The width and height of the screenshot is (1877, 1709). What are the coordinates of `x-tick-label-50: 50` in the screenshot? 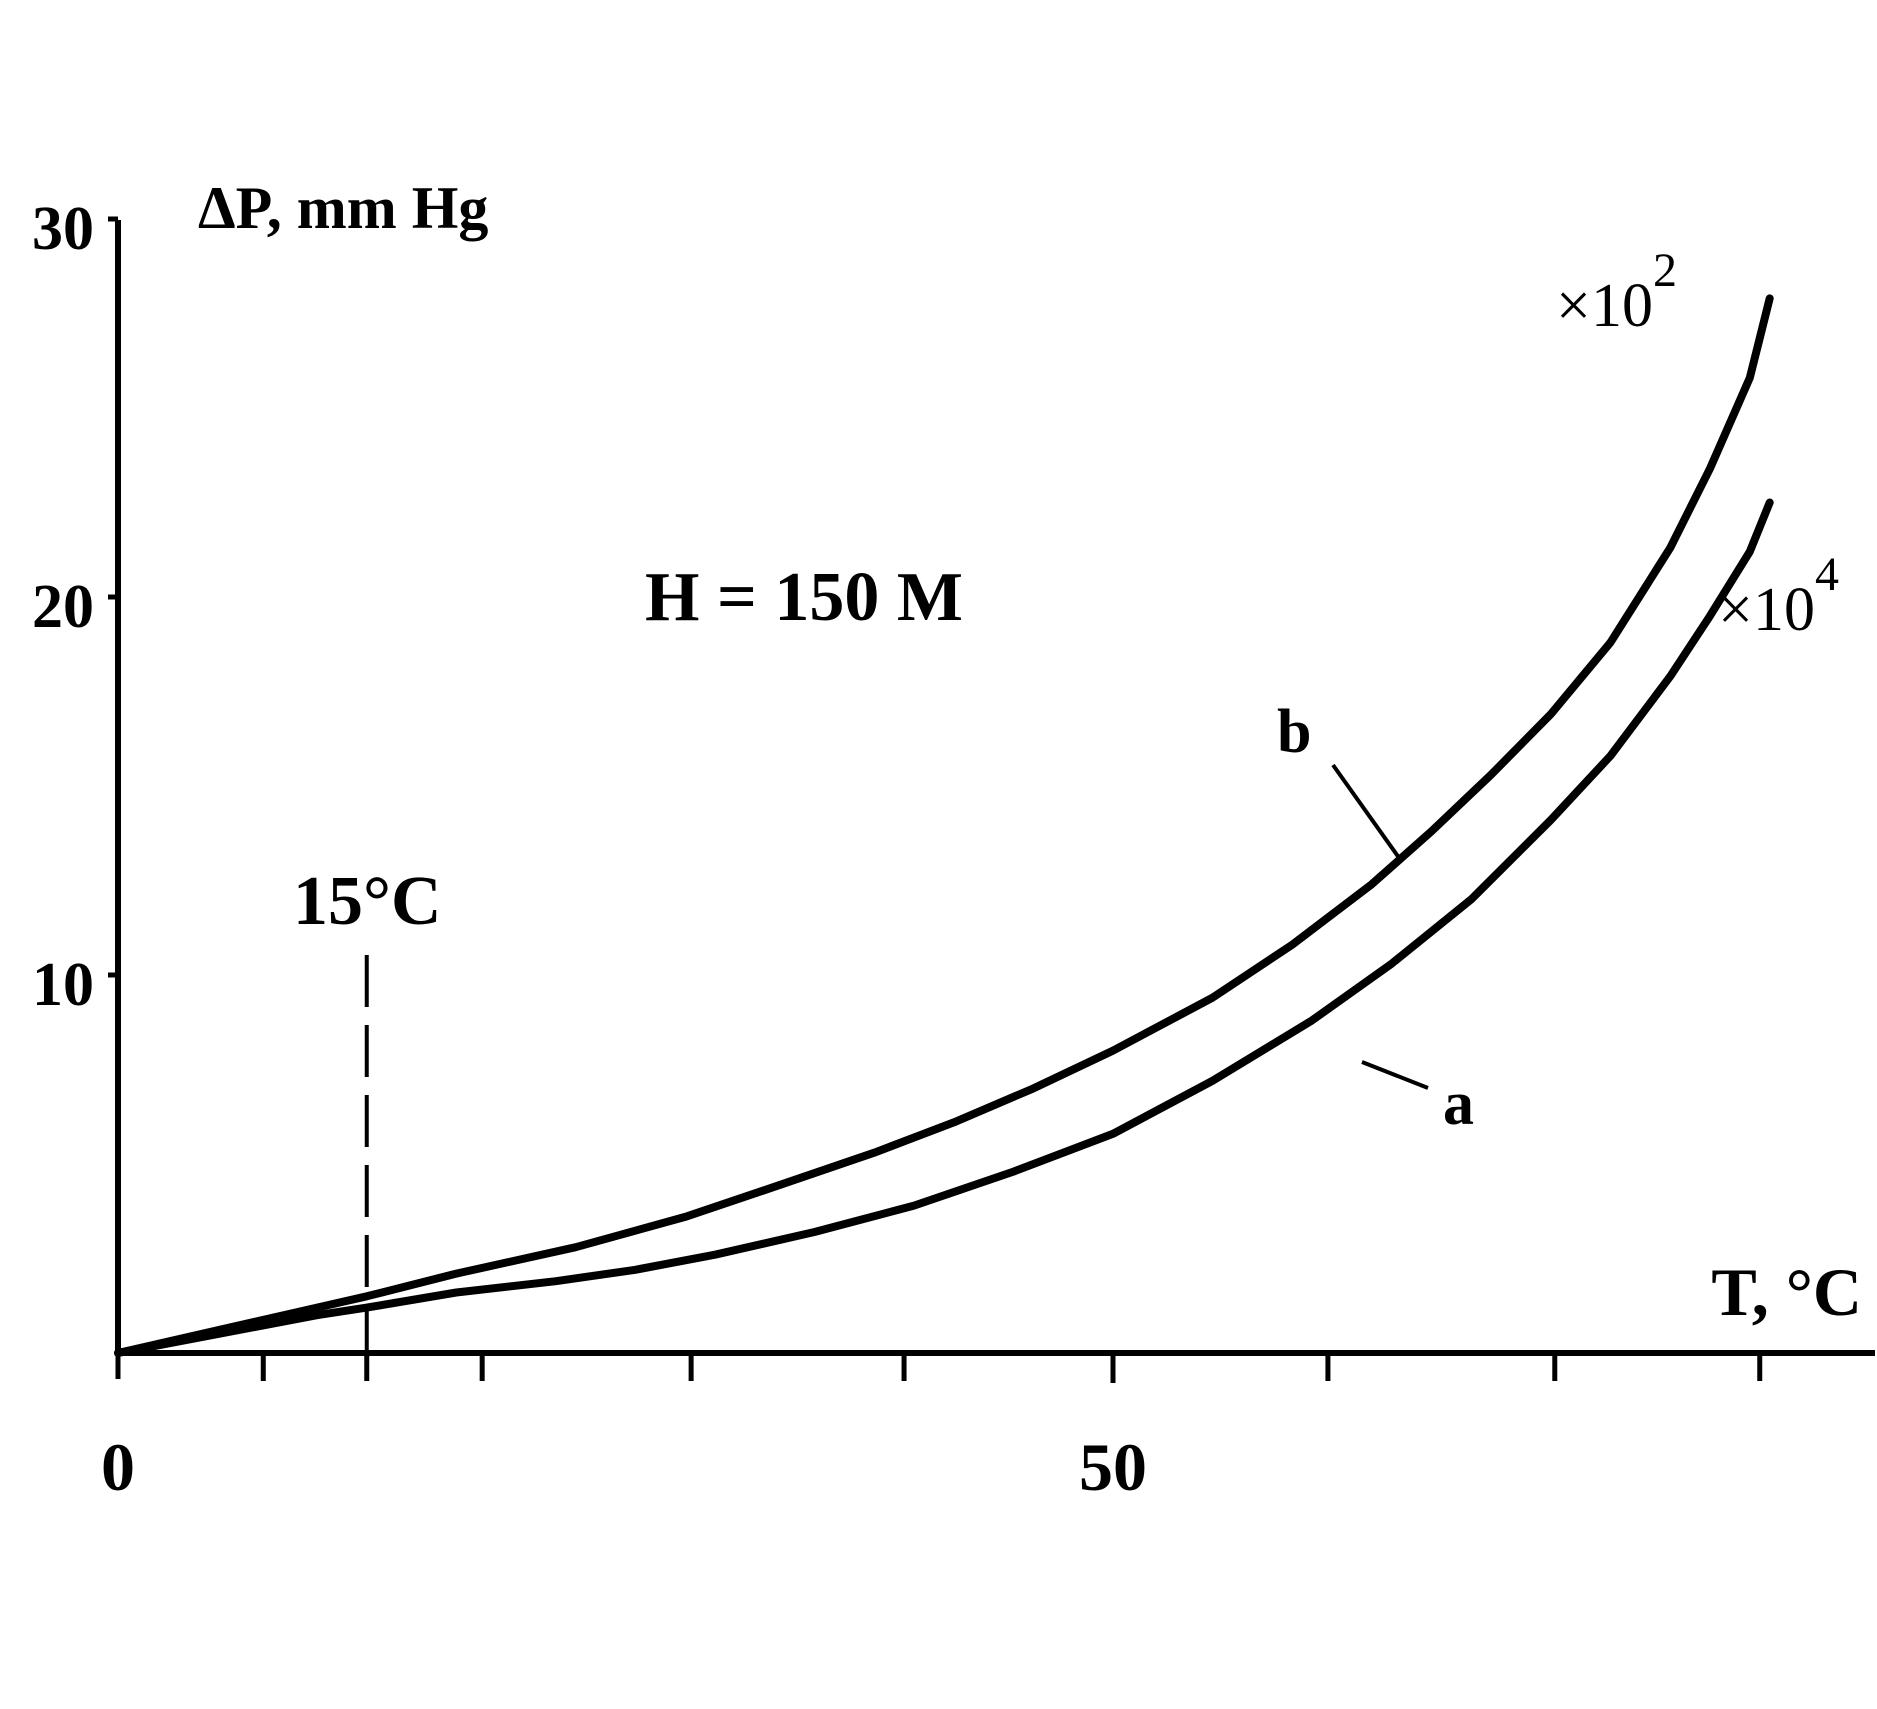 It's located at (1113, 1467).